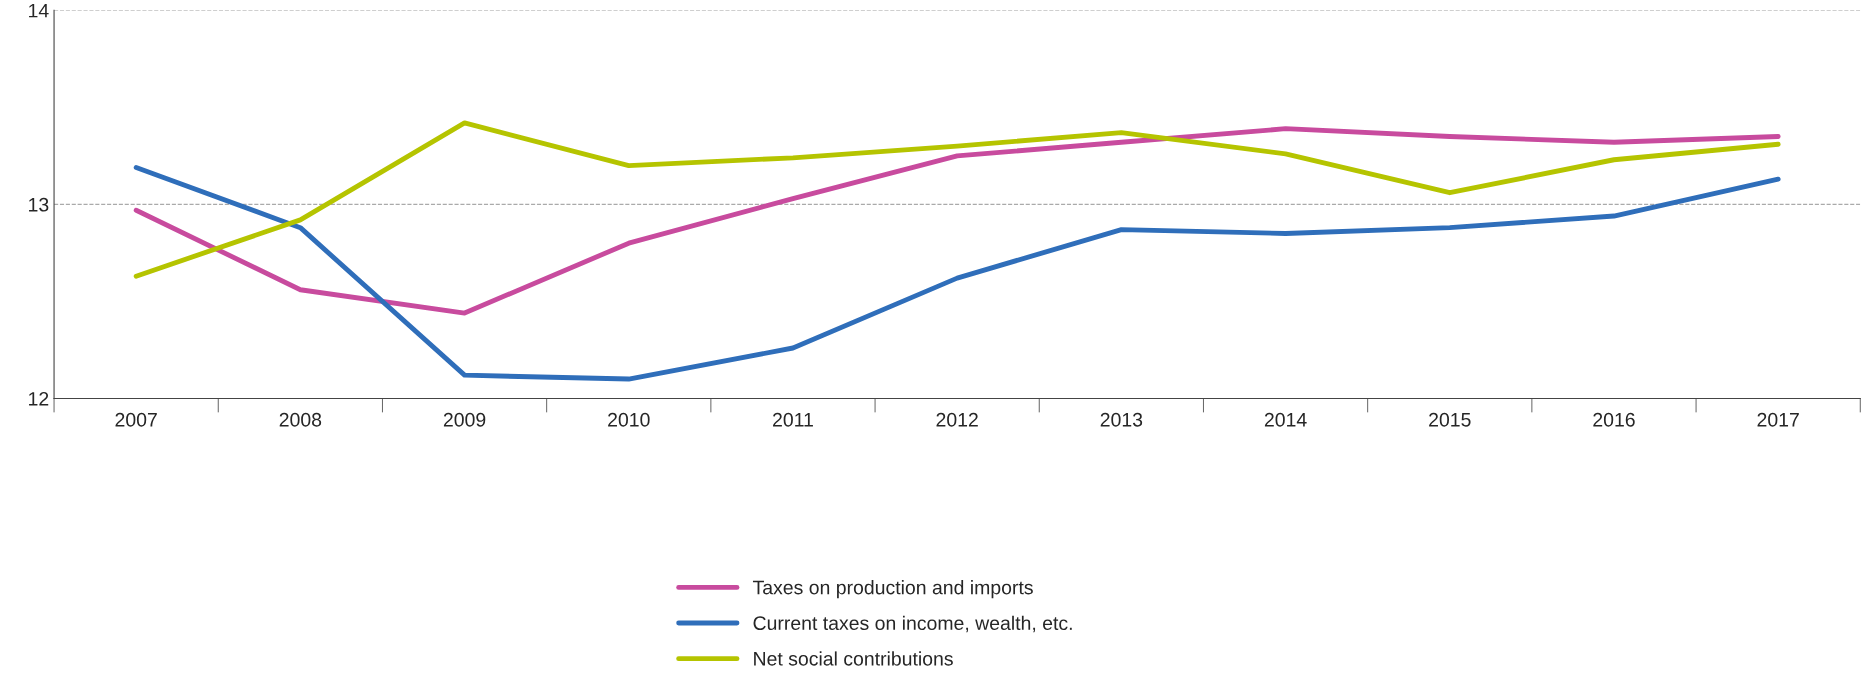  What do you see at coordinates (793, 419) in the screenshot?
I see `x-tick-label: 2011` at bounding box center [793, 419].